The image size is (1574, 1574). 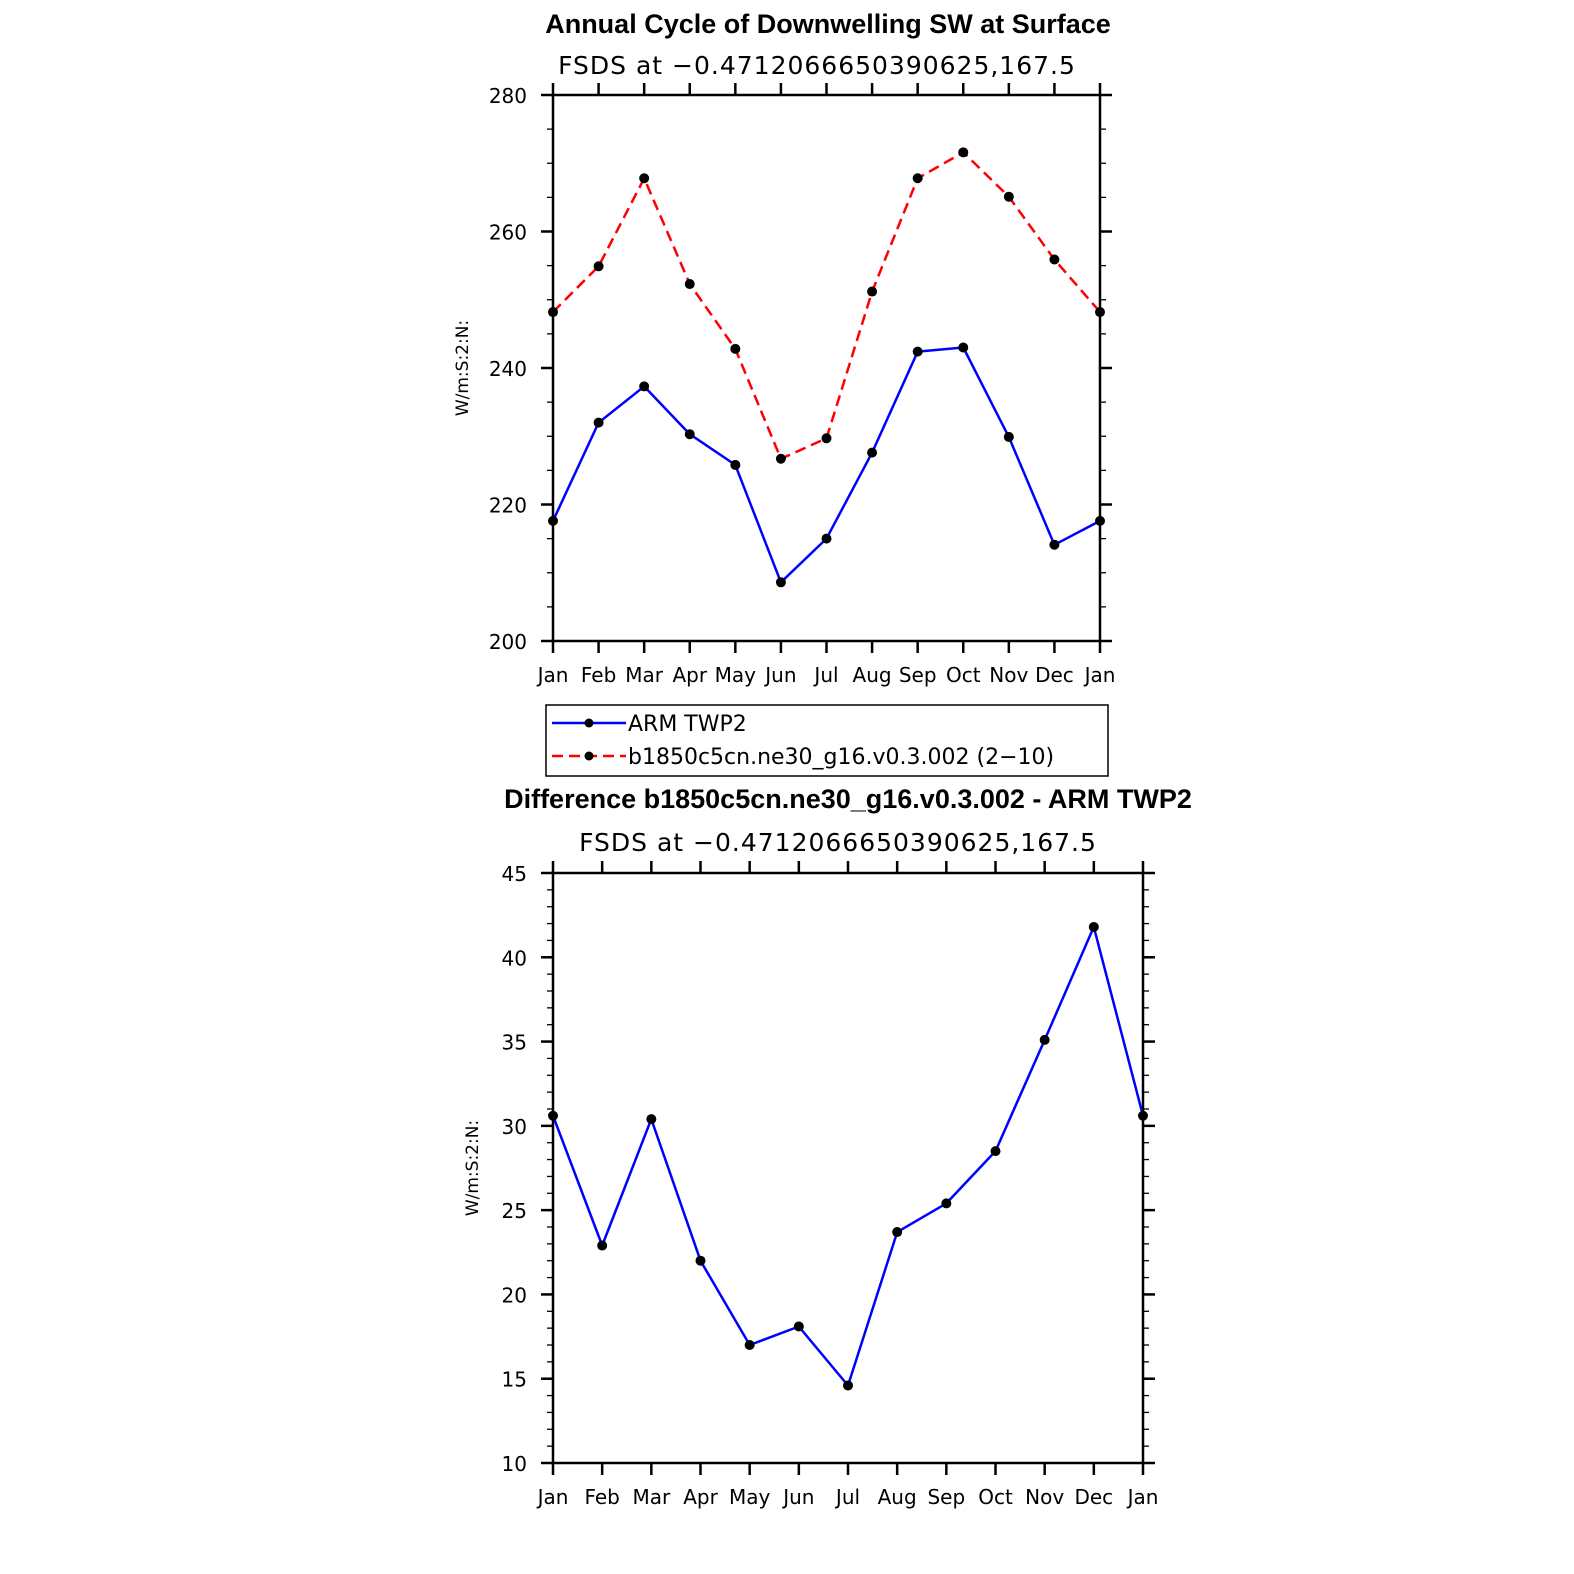 What do you see at coordinates (841, 757) in the screenshot?
I see `legend-label-model: b1850c5cn.ne30_g16.v0.3.002 (2−10)` at bounding box center [841, 757].